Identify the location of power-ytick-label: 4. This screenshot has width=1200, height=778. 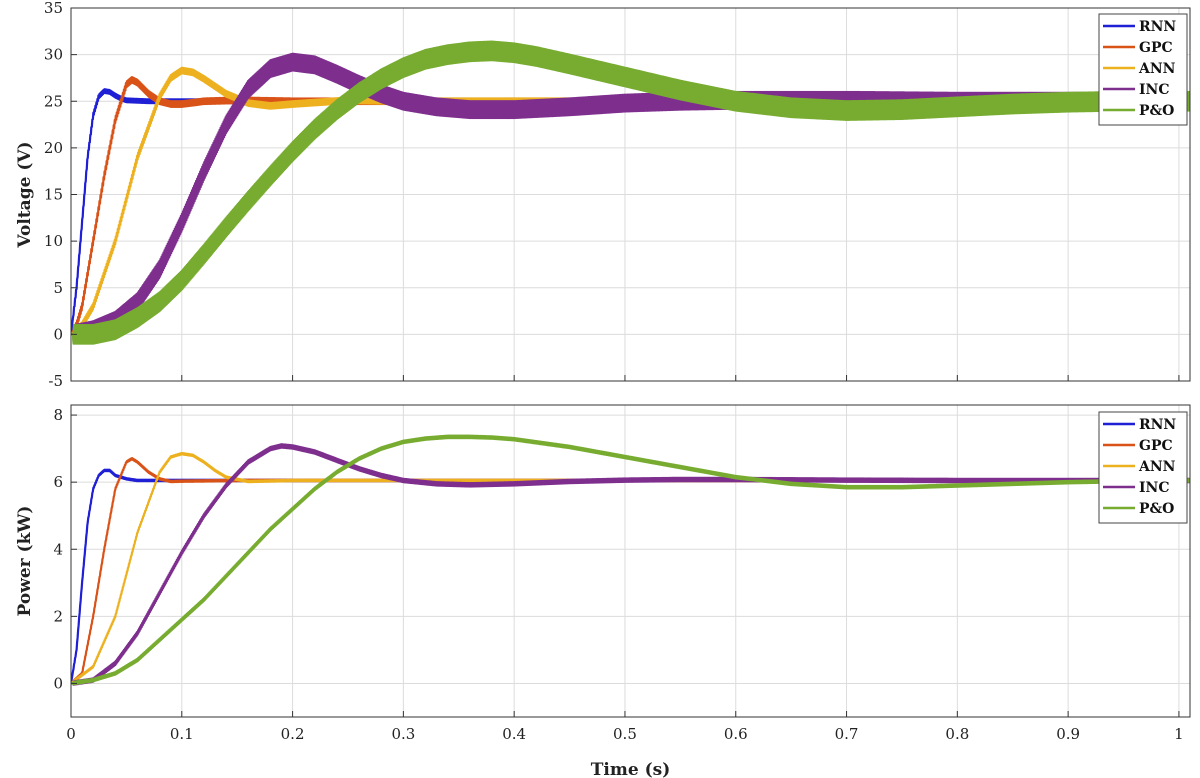
(58, 549).